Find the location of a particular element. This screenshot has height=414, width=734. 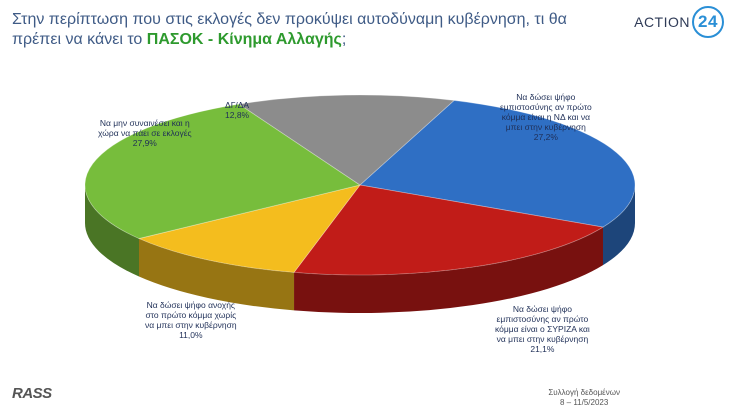

slice-label-line: χώρα να πάει σε εκλογές is located at coordinates (145, 133).